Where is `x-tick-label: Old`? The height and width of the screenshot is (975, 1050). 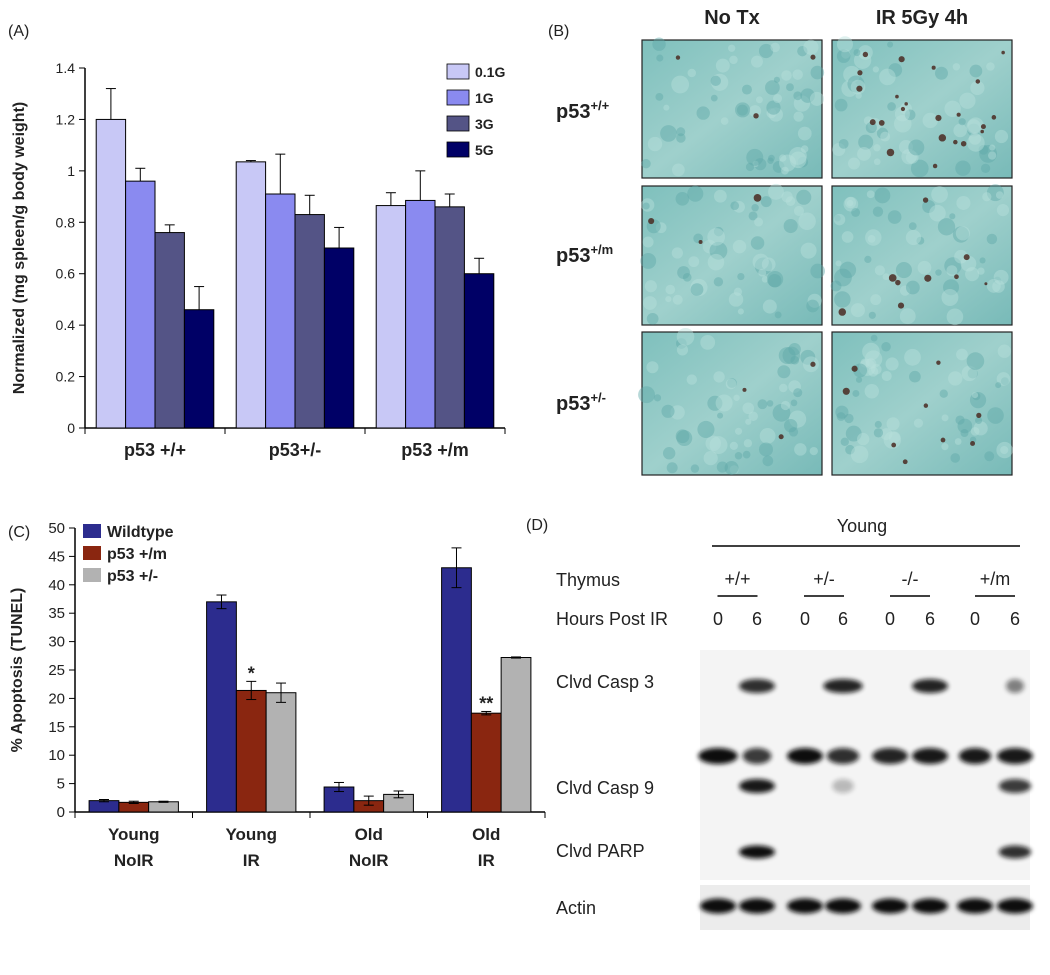
x-tick-label: Old is located at coordinates (486, 834).